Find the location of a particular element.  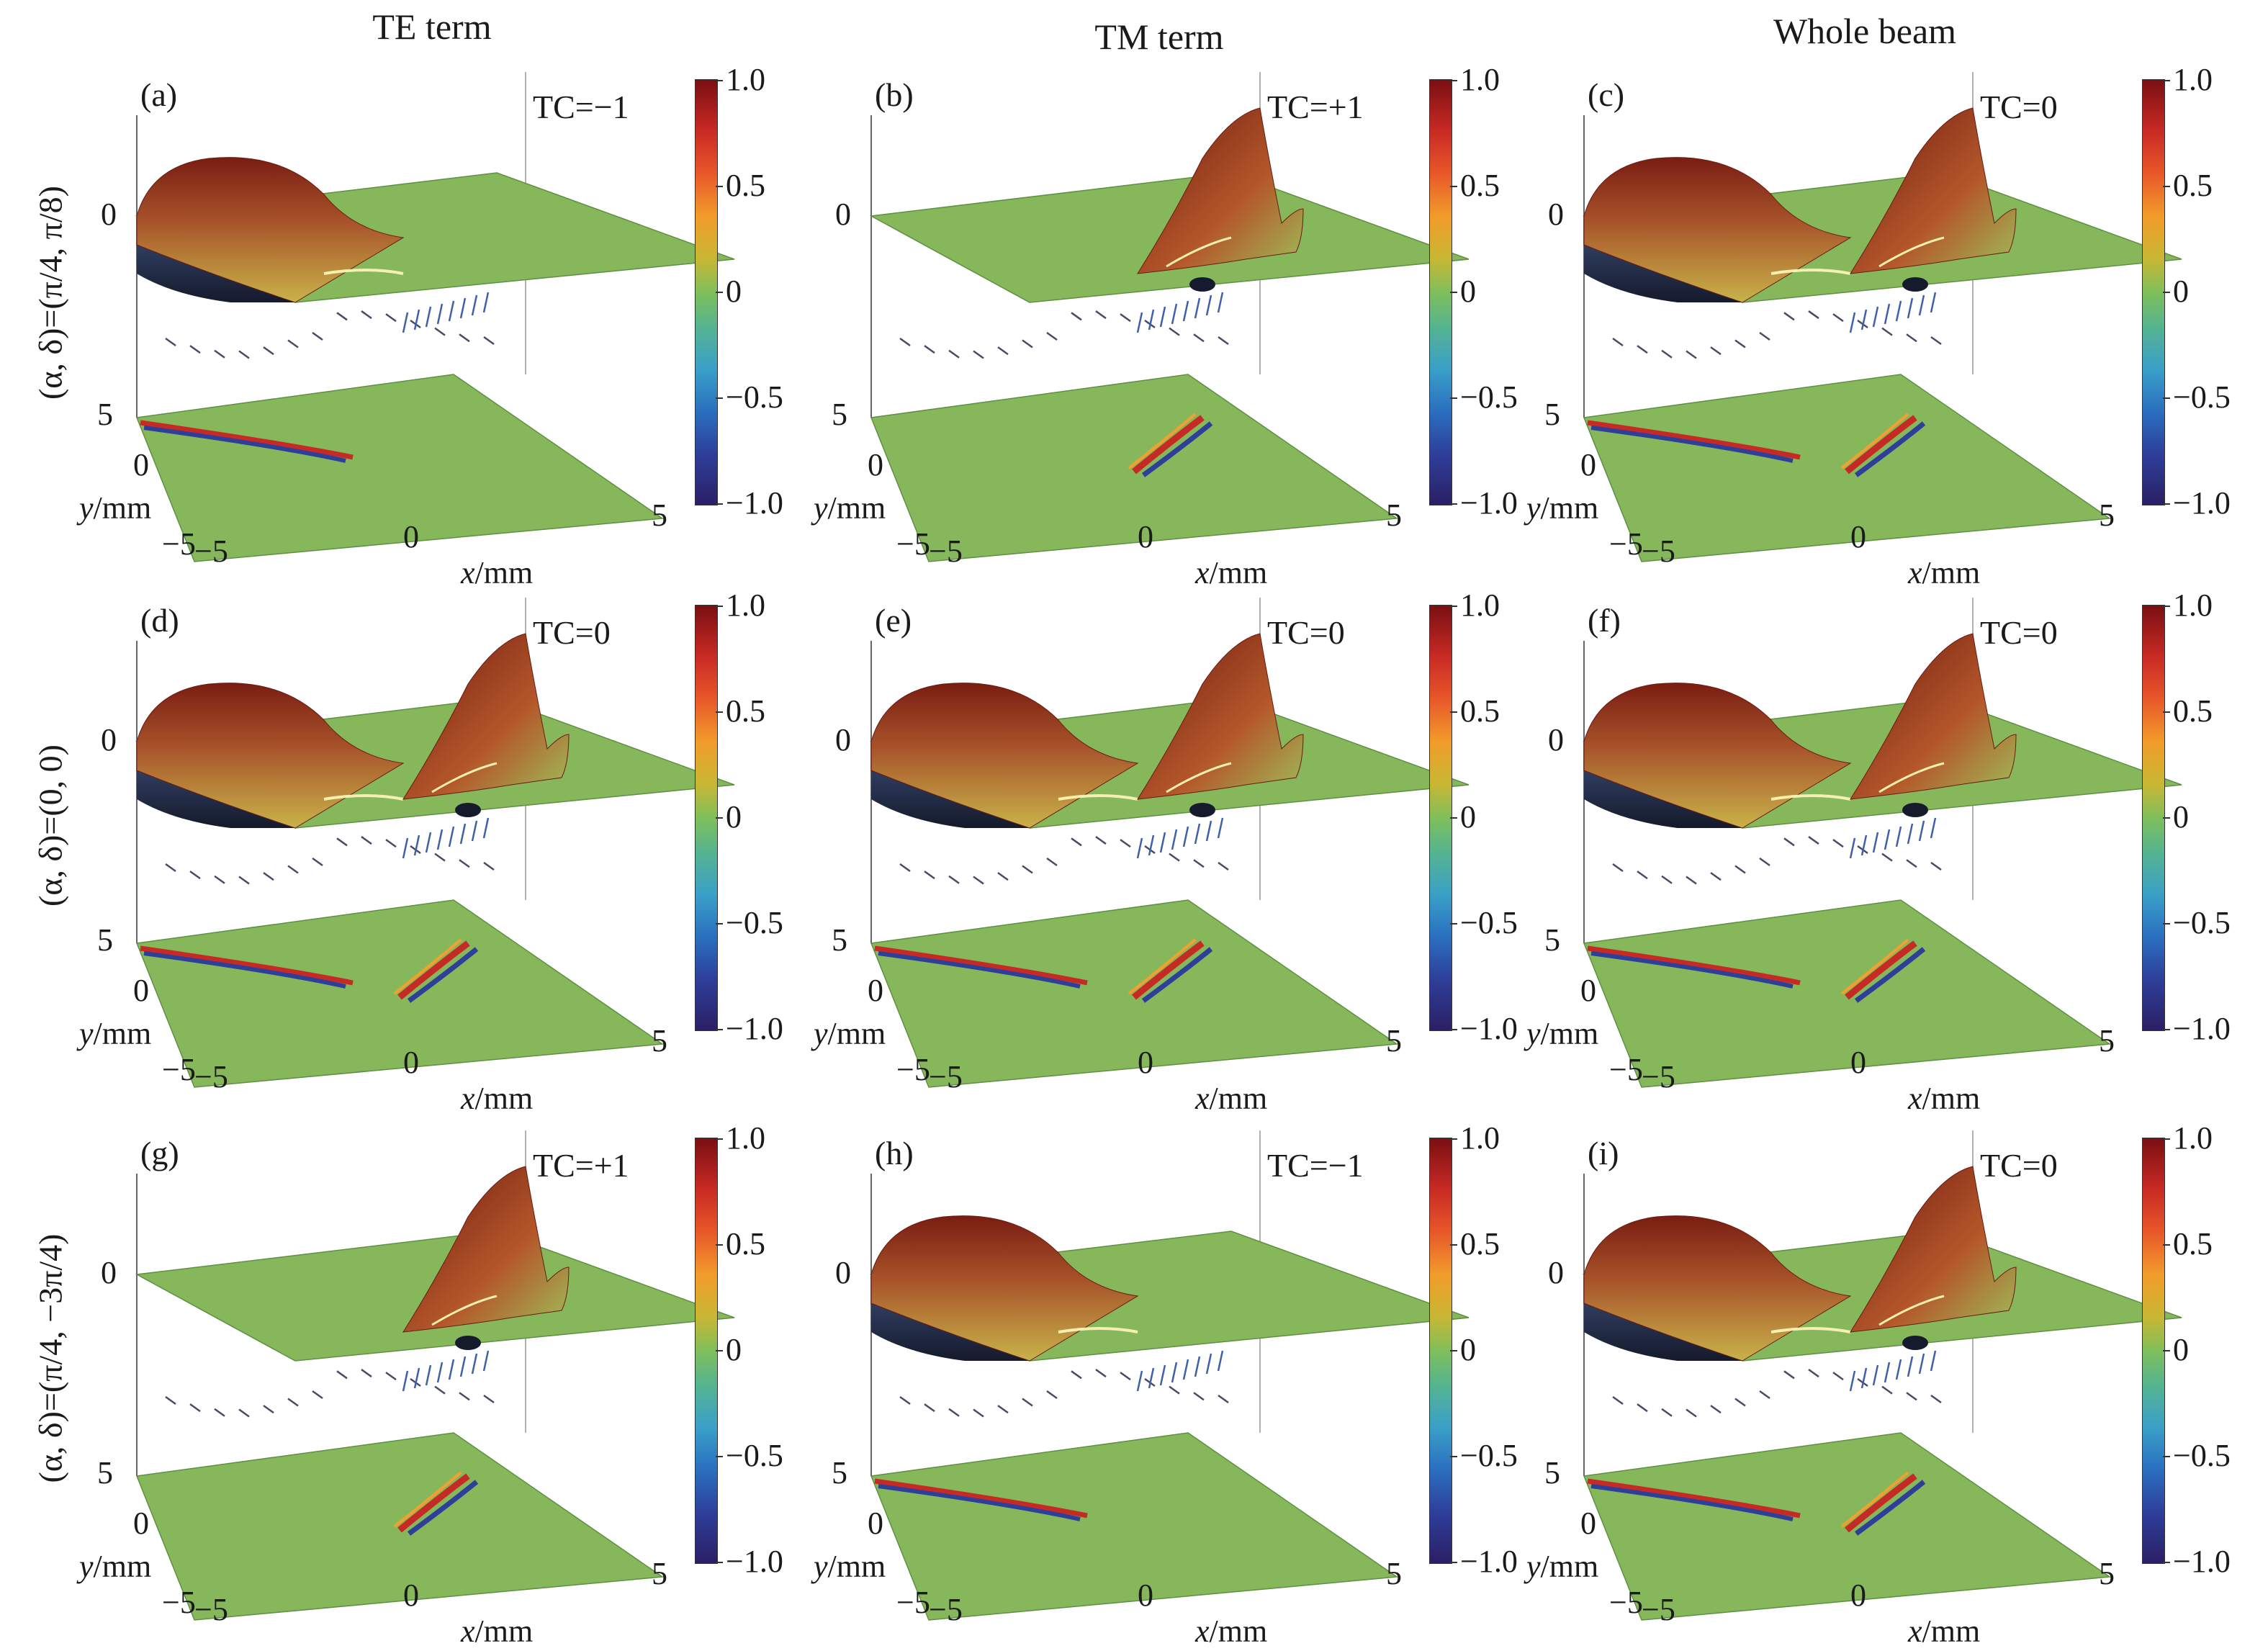

panel-g: (g) TC=+1 0 5 0 −5 −5 0 5 y/mm x/mm 1.0 0.5 0 −0.5 −1.0 is located at coordinates (439, 1382).